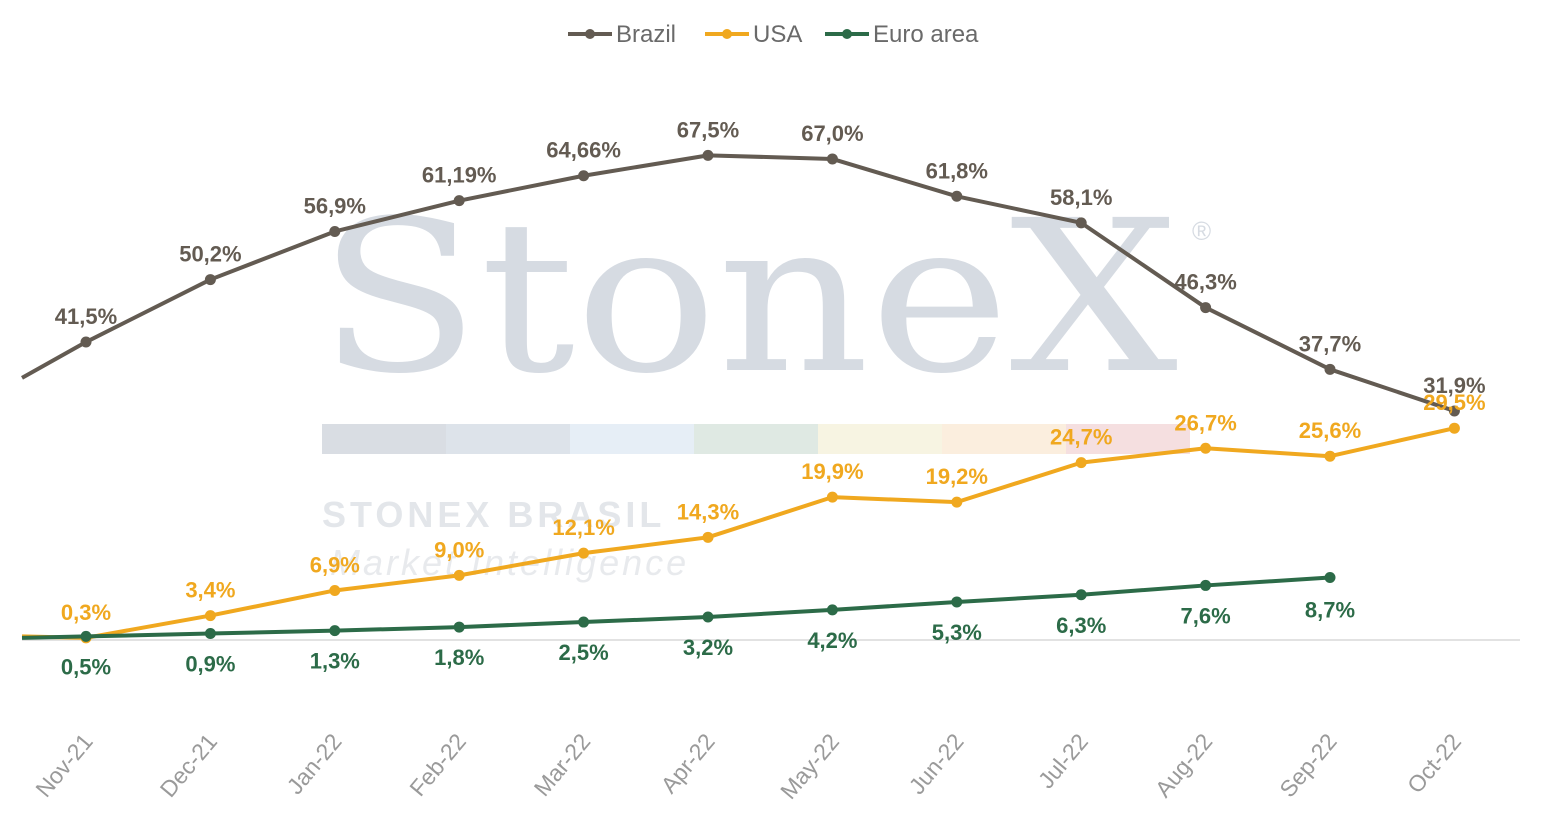 The image size is (1543, 827). What do you see at coordinates (335, 564) in the screenshot?
I see `data-label: 6,9%` at bounding box center [335, 564].